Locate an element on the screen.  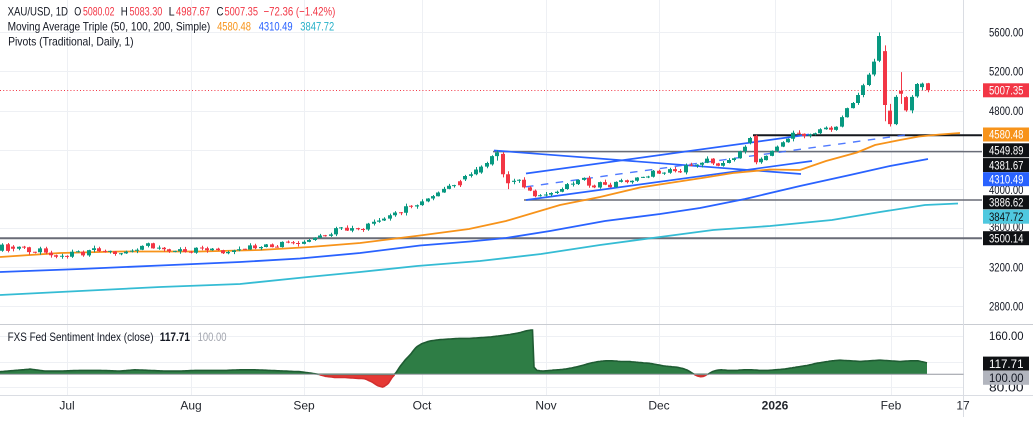
svg-text: Nov is located at coordinates (545, 406).